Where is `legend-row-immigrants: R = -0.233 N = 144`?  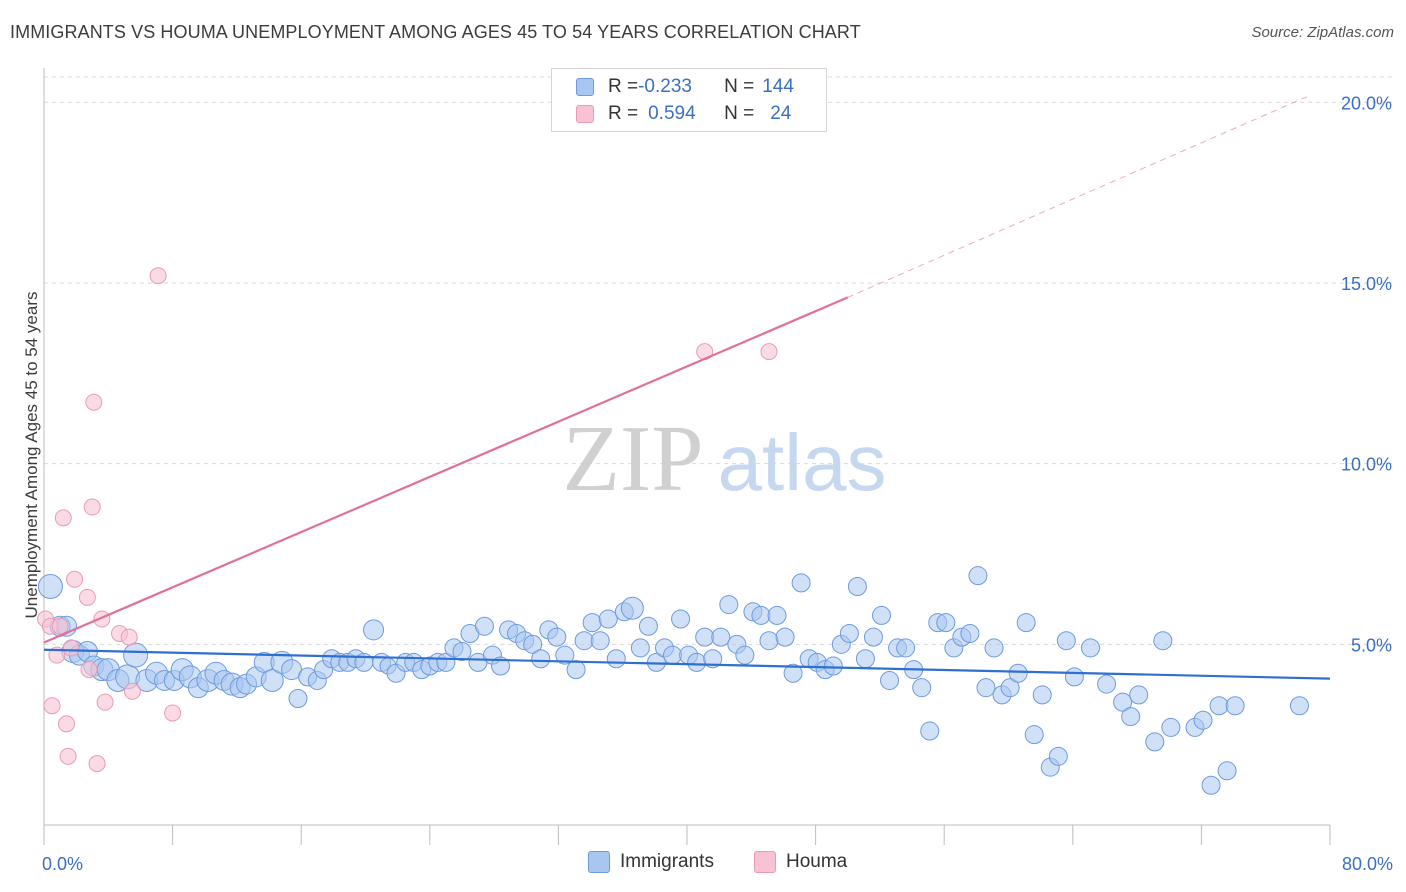
legend-row-immigrants: R = -0.233 N = 144 is located at coordinates (685, 87).